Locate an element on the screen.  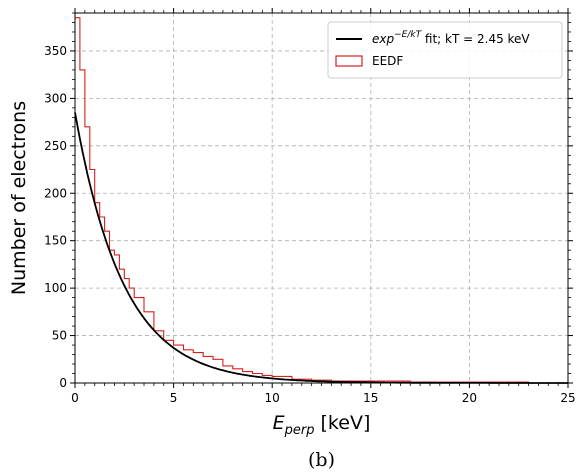
y-tick-label: 100 is located at coordinates (55, 288).